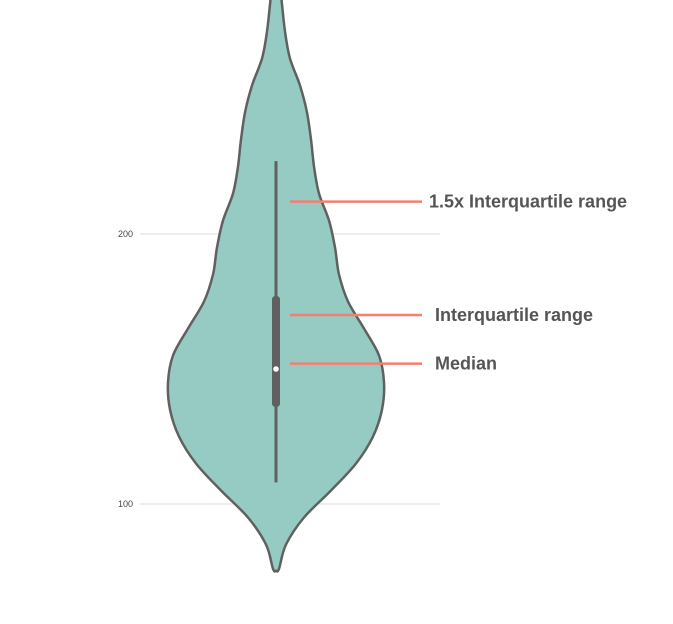 The height and width of the screenshot is (624, 673). Describe the element at coordinates (528, 202) in the screenshot. I see `annotation-label: 1.5x Interquartile range` at that location.